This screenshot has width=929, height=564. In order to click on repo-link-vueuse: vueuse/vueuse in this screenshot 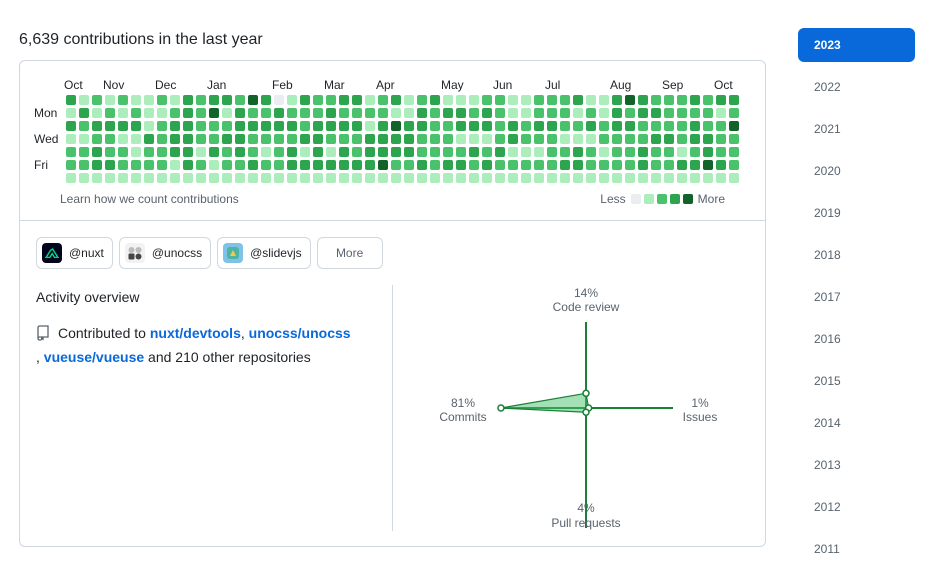, I will do `click(94, 357)`.